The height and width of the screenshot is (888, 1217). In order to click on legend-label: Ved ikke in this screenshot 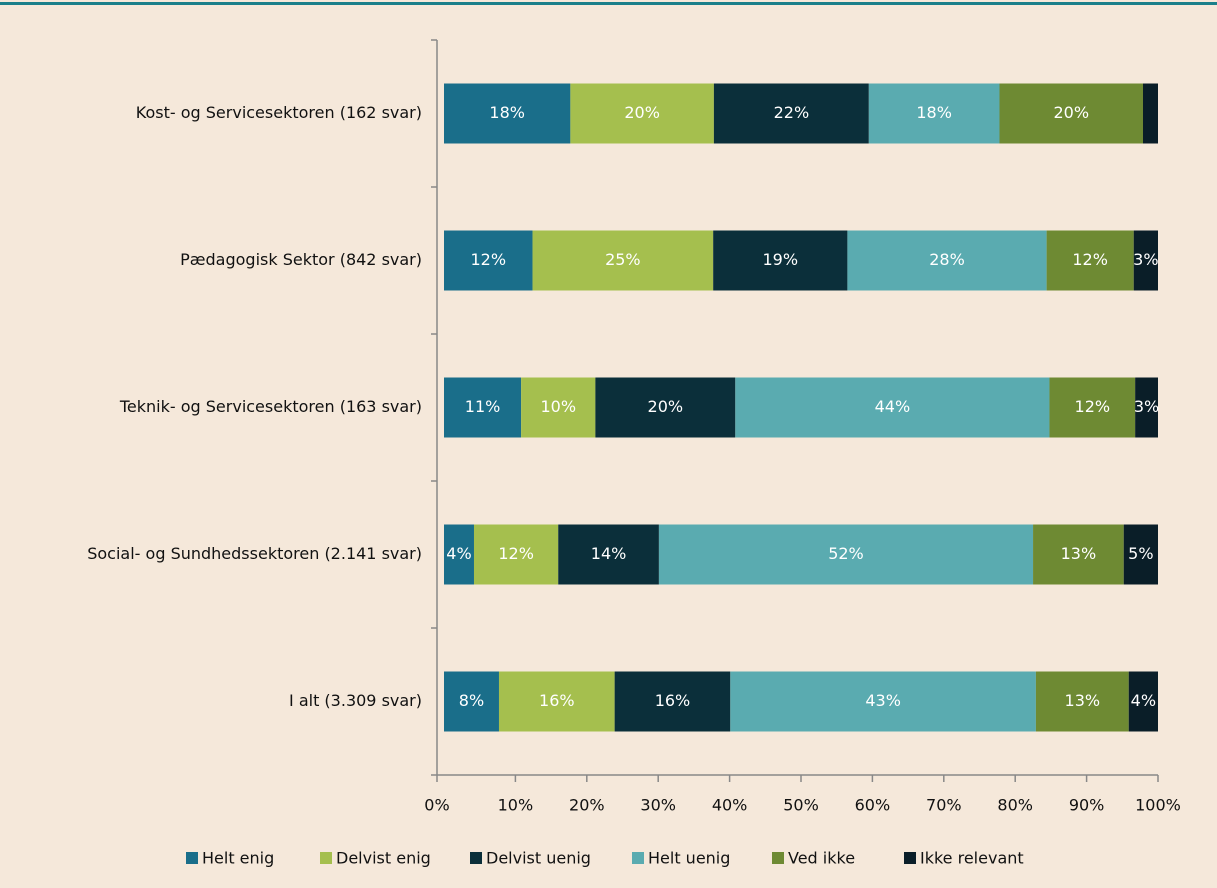, I will do `click(821, 858)`.